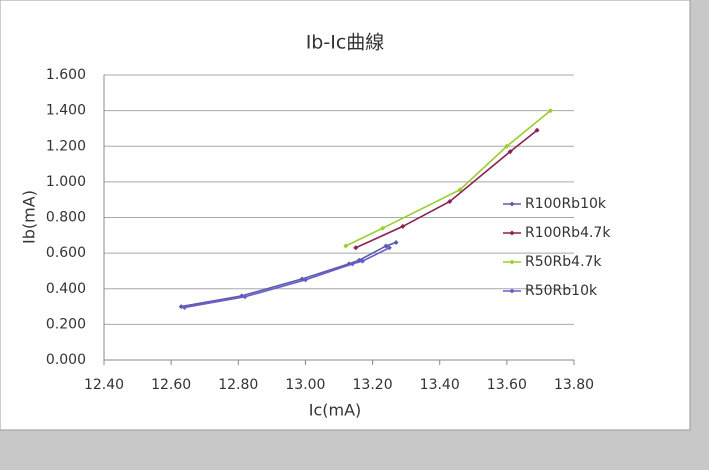 This screenshot has width=709, height=470. I want to click on legend-label: R50Rb10k, so click(561, 291).